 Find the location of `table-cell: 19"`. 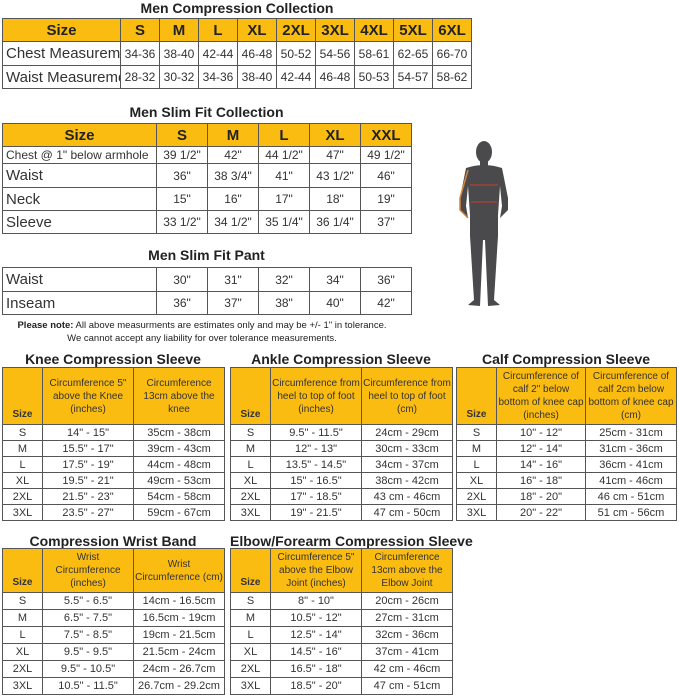

table-cell: 19" is located at coordinates (386, 199).